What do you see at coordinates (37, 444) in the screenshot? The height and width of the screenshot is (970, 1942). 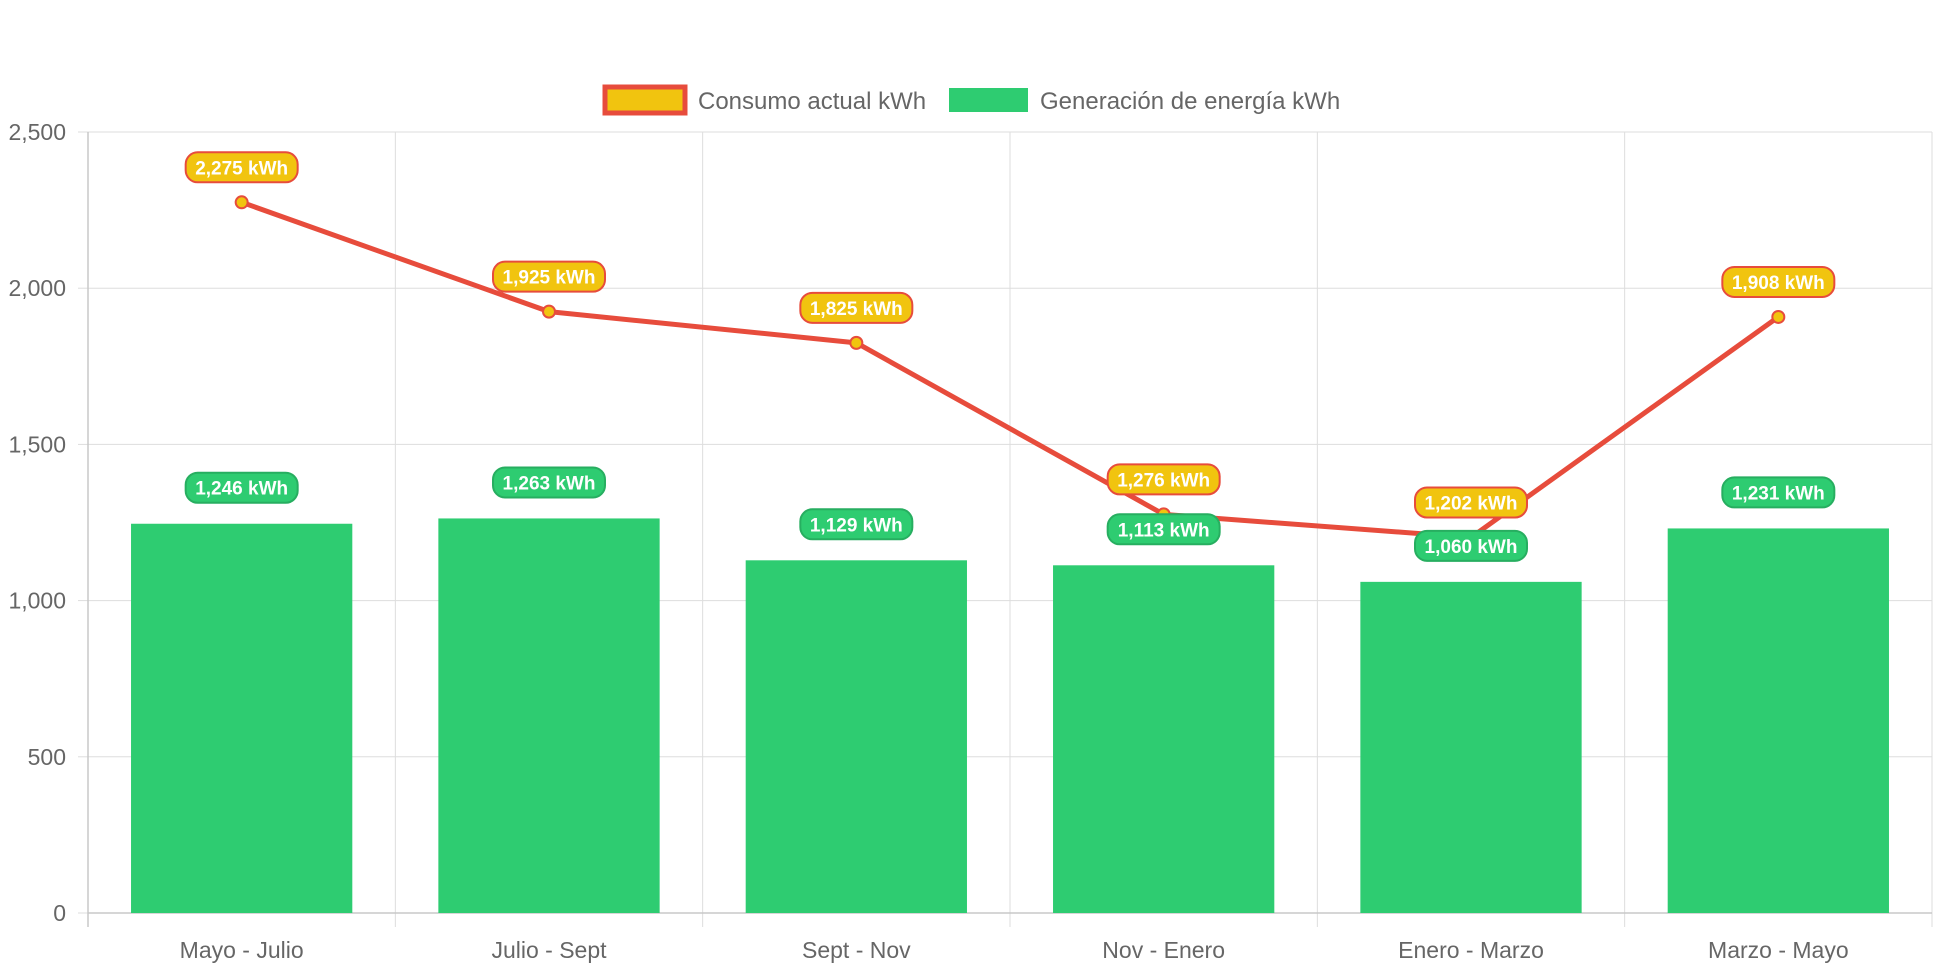 I see `y-tick-label: 1,500` at bounding box center [37, 444].